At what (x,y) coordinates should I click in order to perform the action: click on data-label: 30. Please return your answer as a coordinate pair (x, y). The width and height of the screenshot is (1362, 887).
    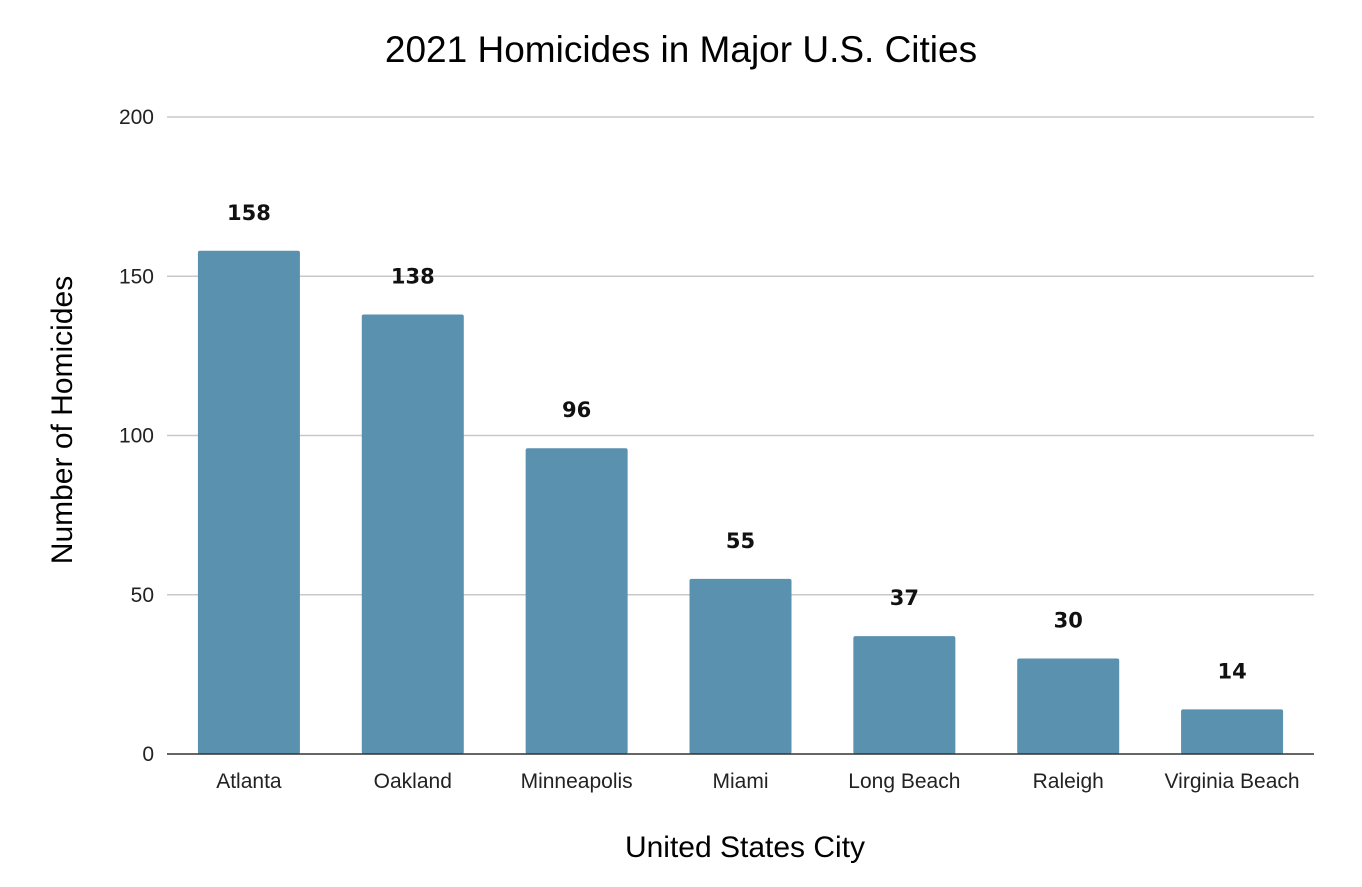
    Looking at the image, I should click on (1068, 620).